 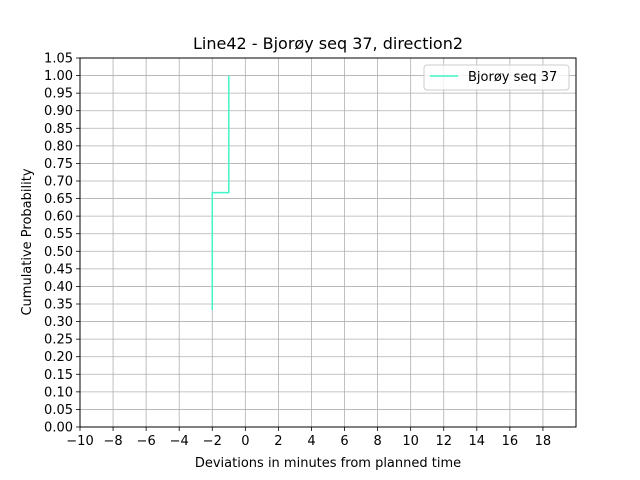 What do you see at coordinates (443, 441) in the screenshot?
I see `x-tick-label: 12` at bounding box center [443, 441].